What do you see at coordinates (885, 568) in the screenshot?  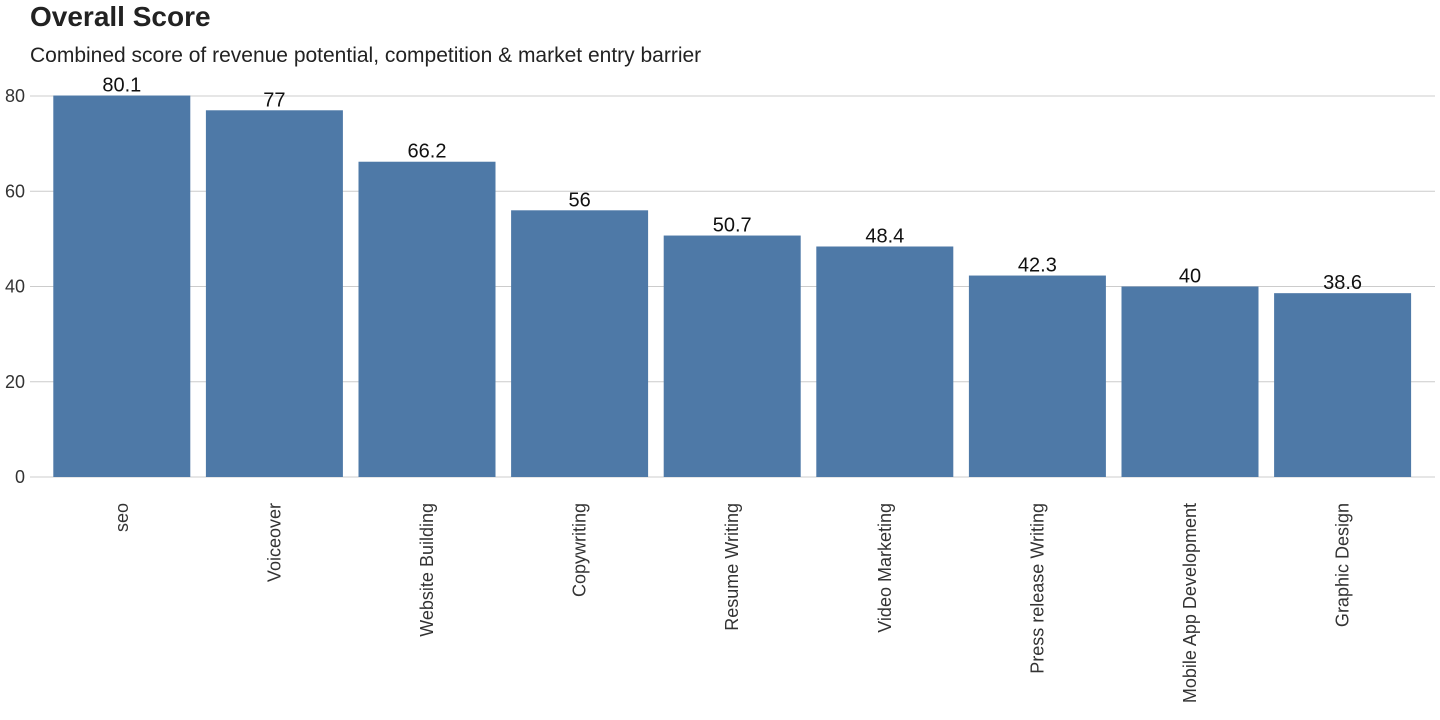 I see `x-tick-label: Video Marketing` at bounding box center [885, 568].